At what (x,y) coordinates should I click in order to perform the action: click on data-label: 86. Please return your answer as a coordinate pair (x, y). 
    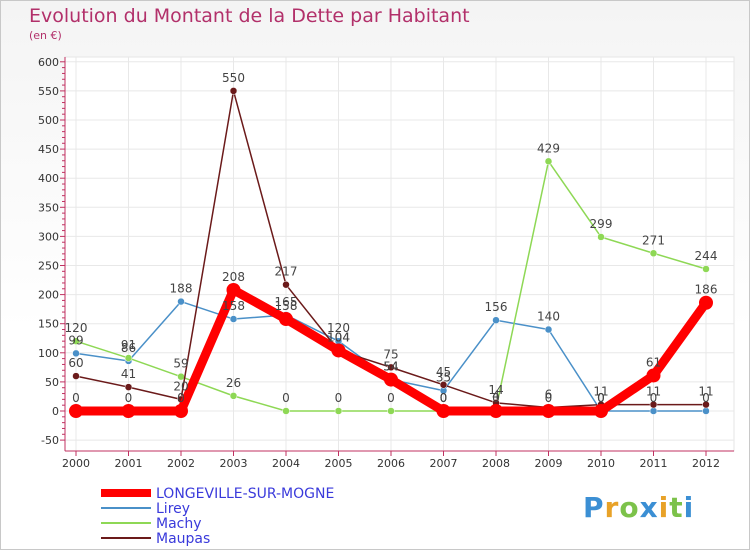
    Looking at the image, I should click on (128, 348).